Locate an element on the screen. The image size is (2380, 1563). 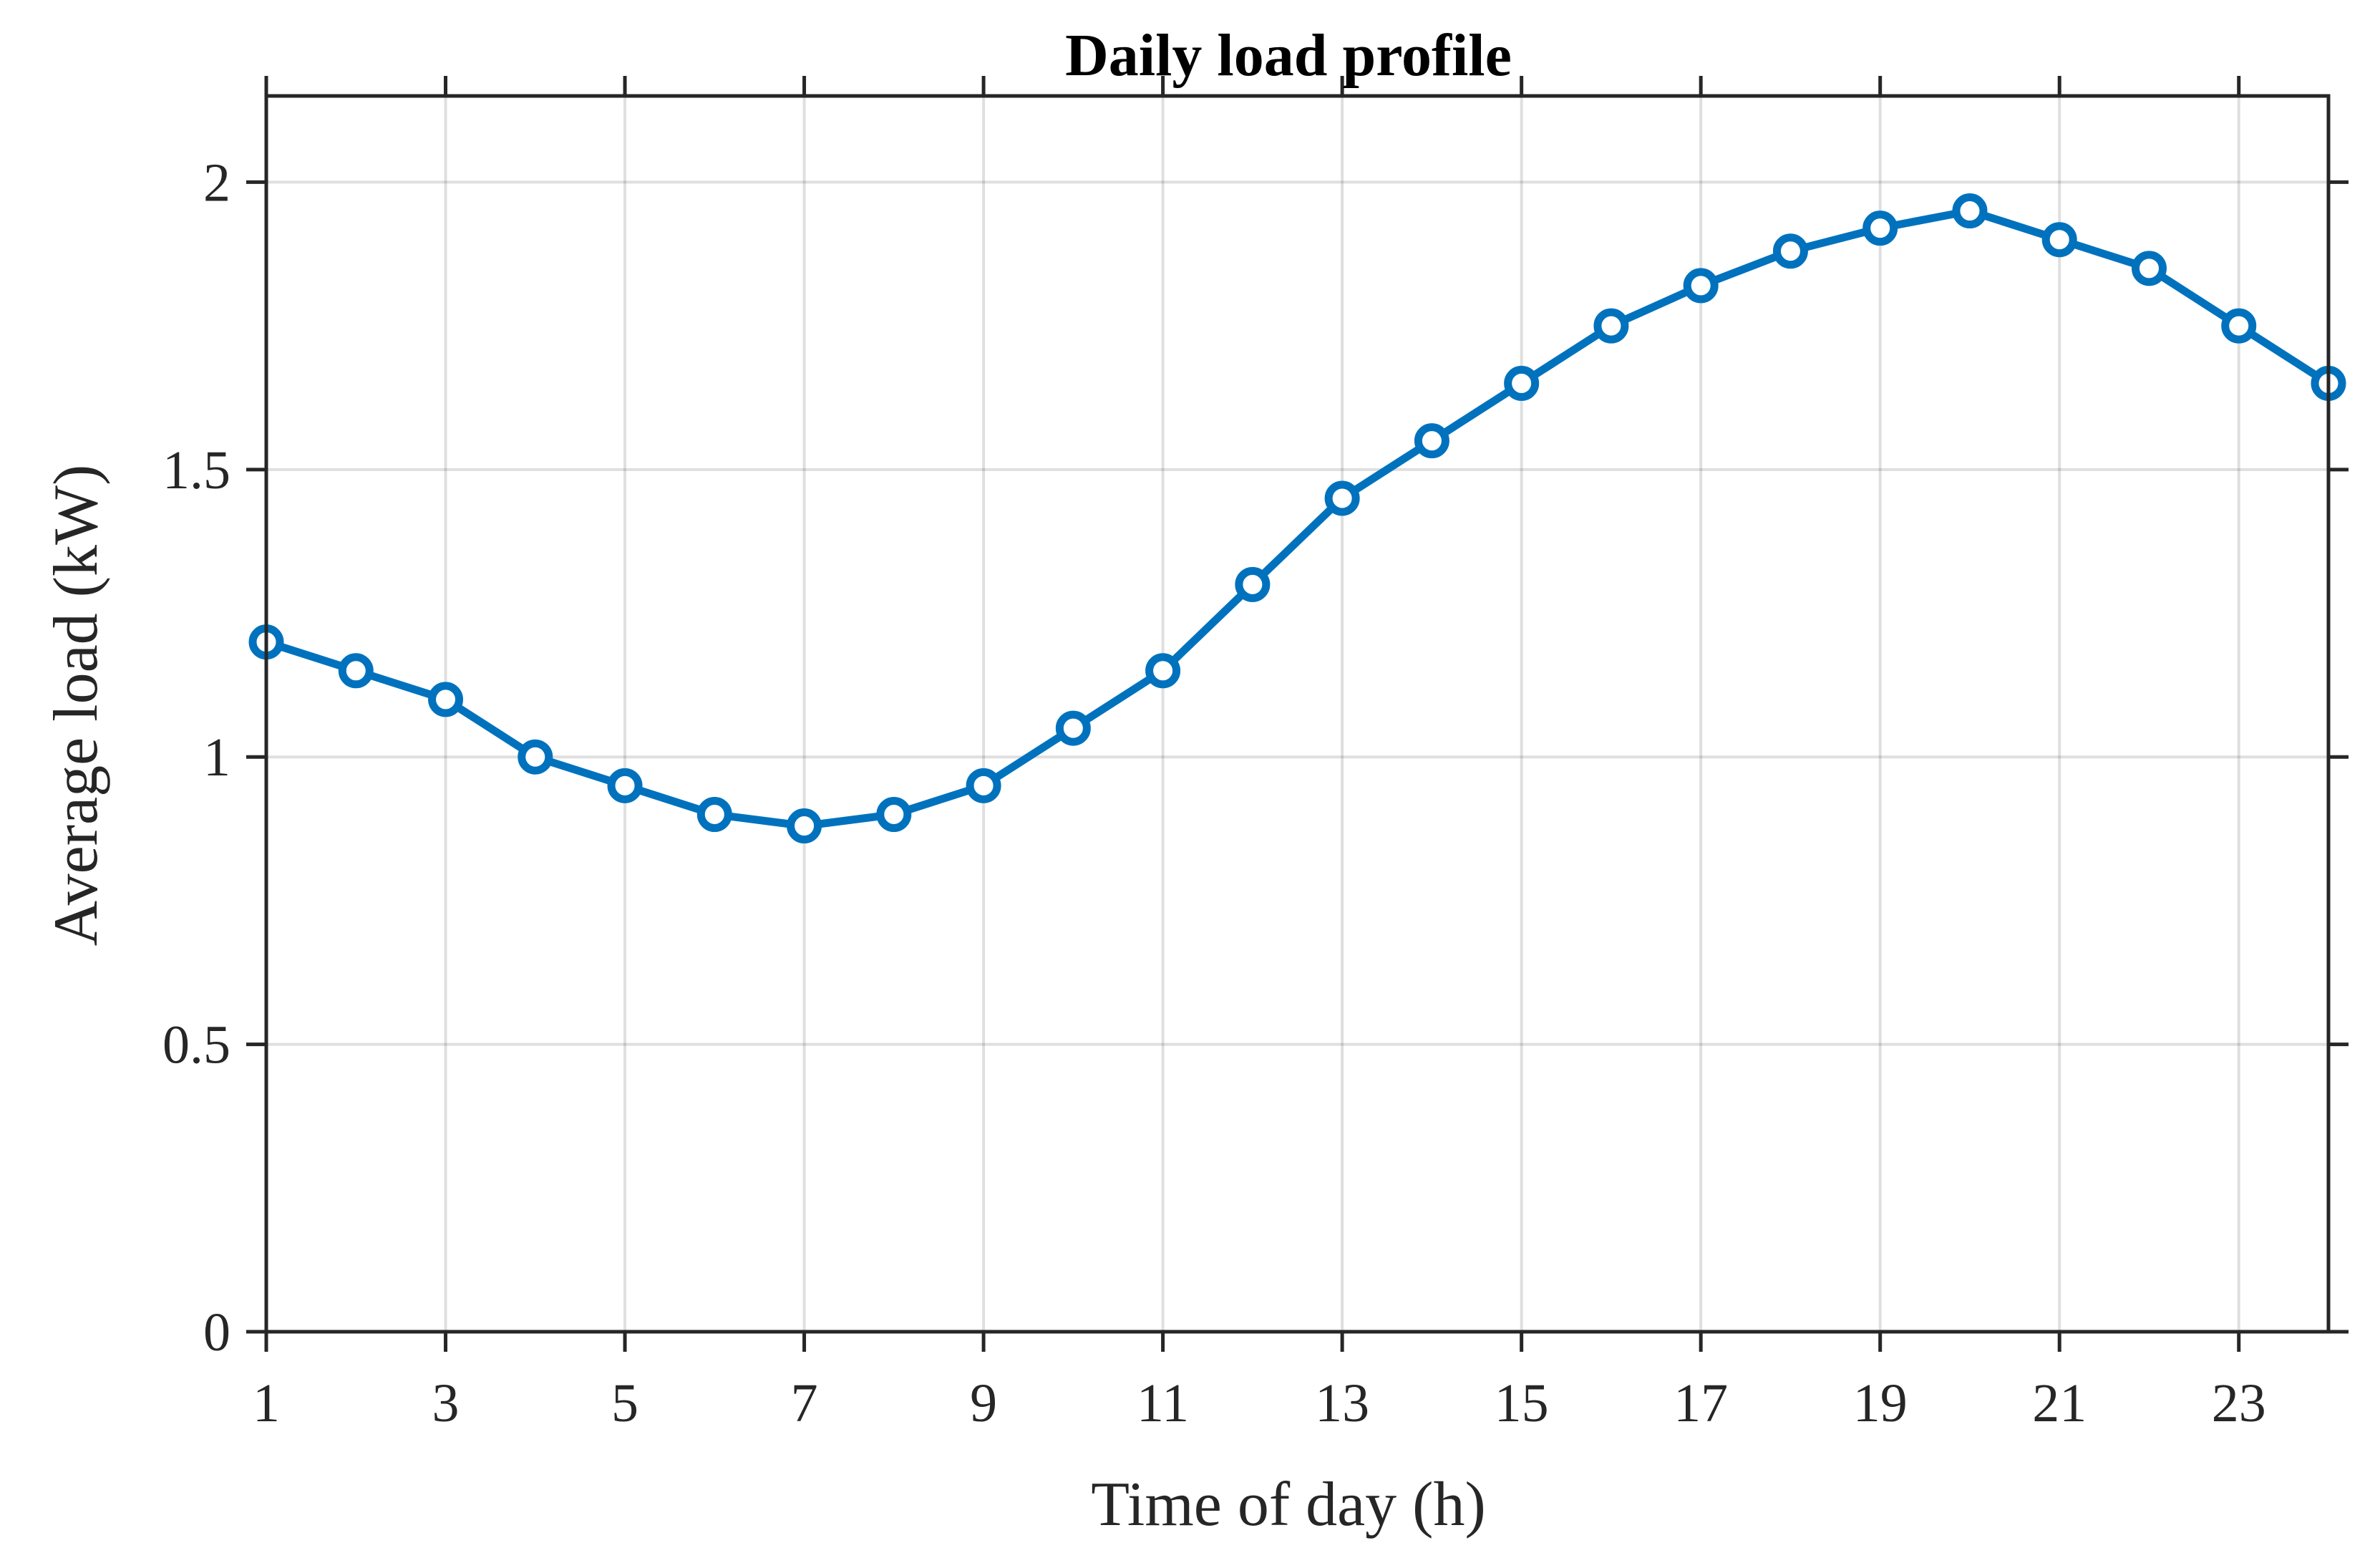
x-tick-label: 1 is located at coordinates (266, 1403).